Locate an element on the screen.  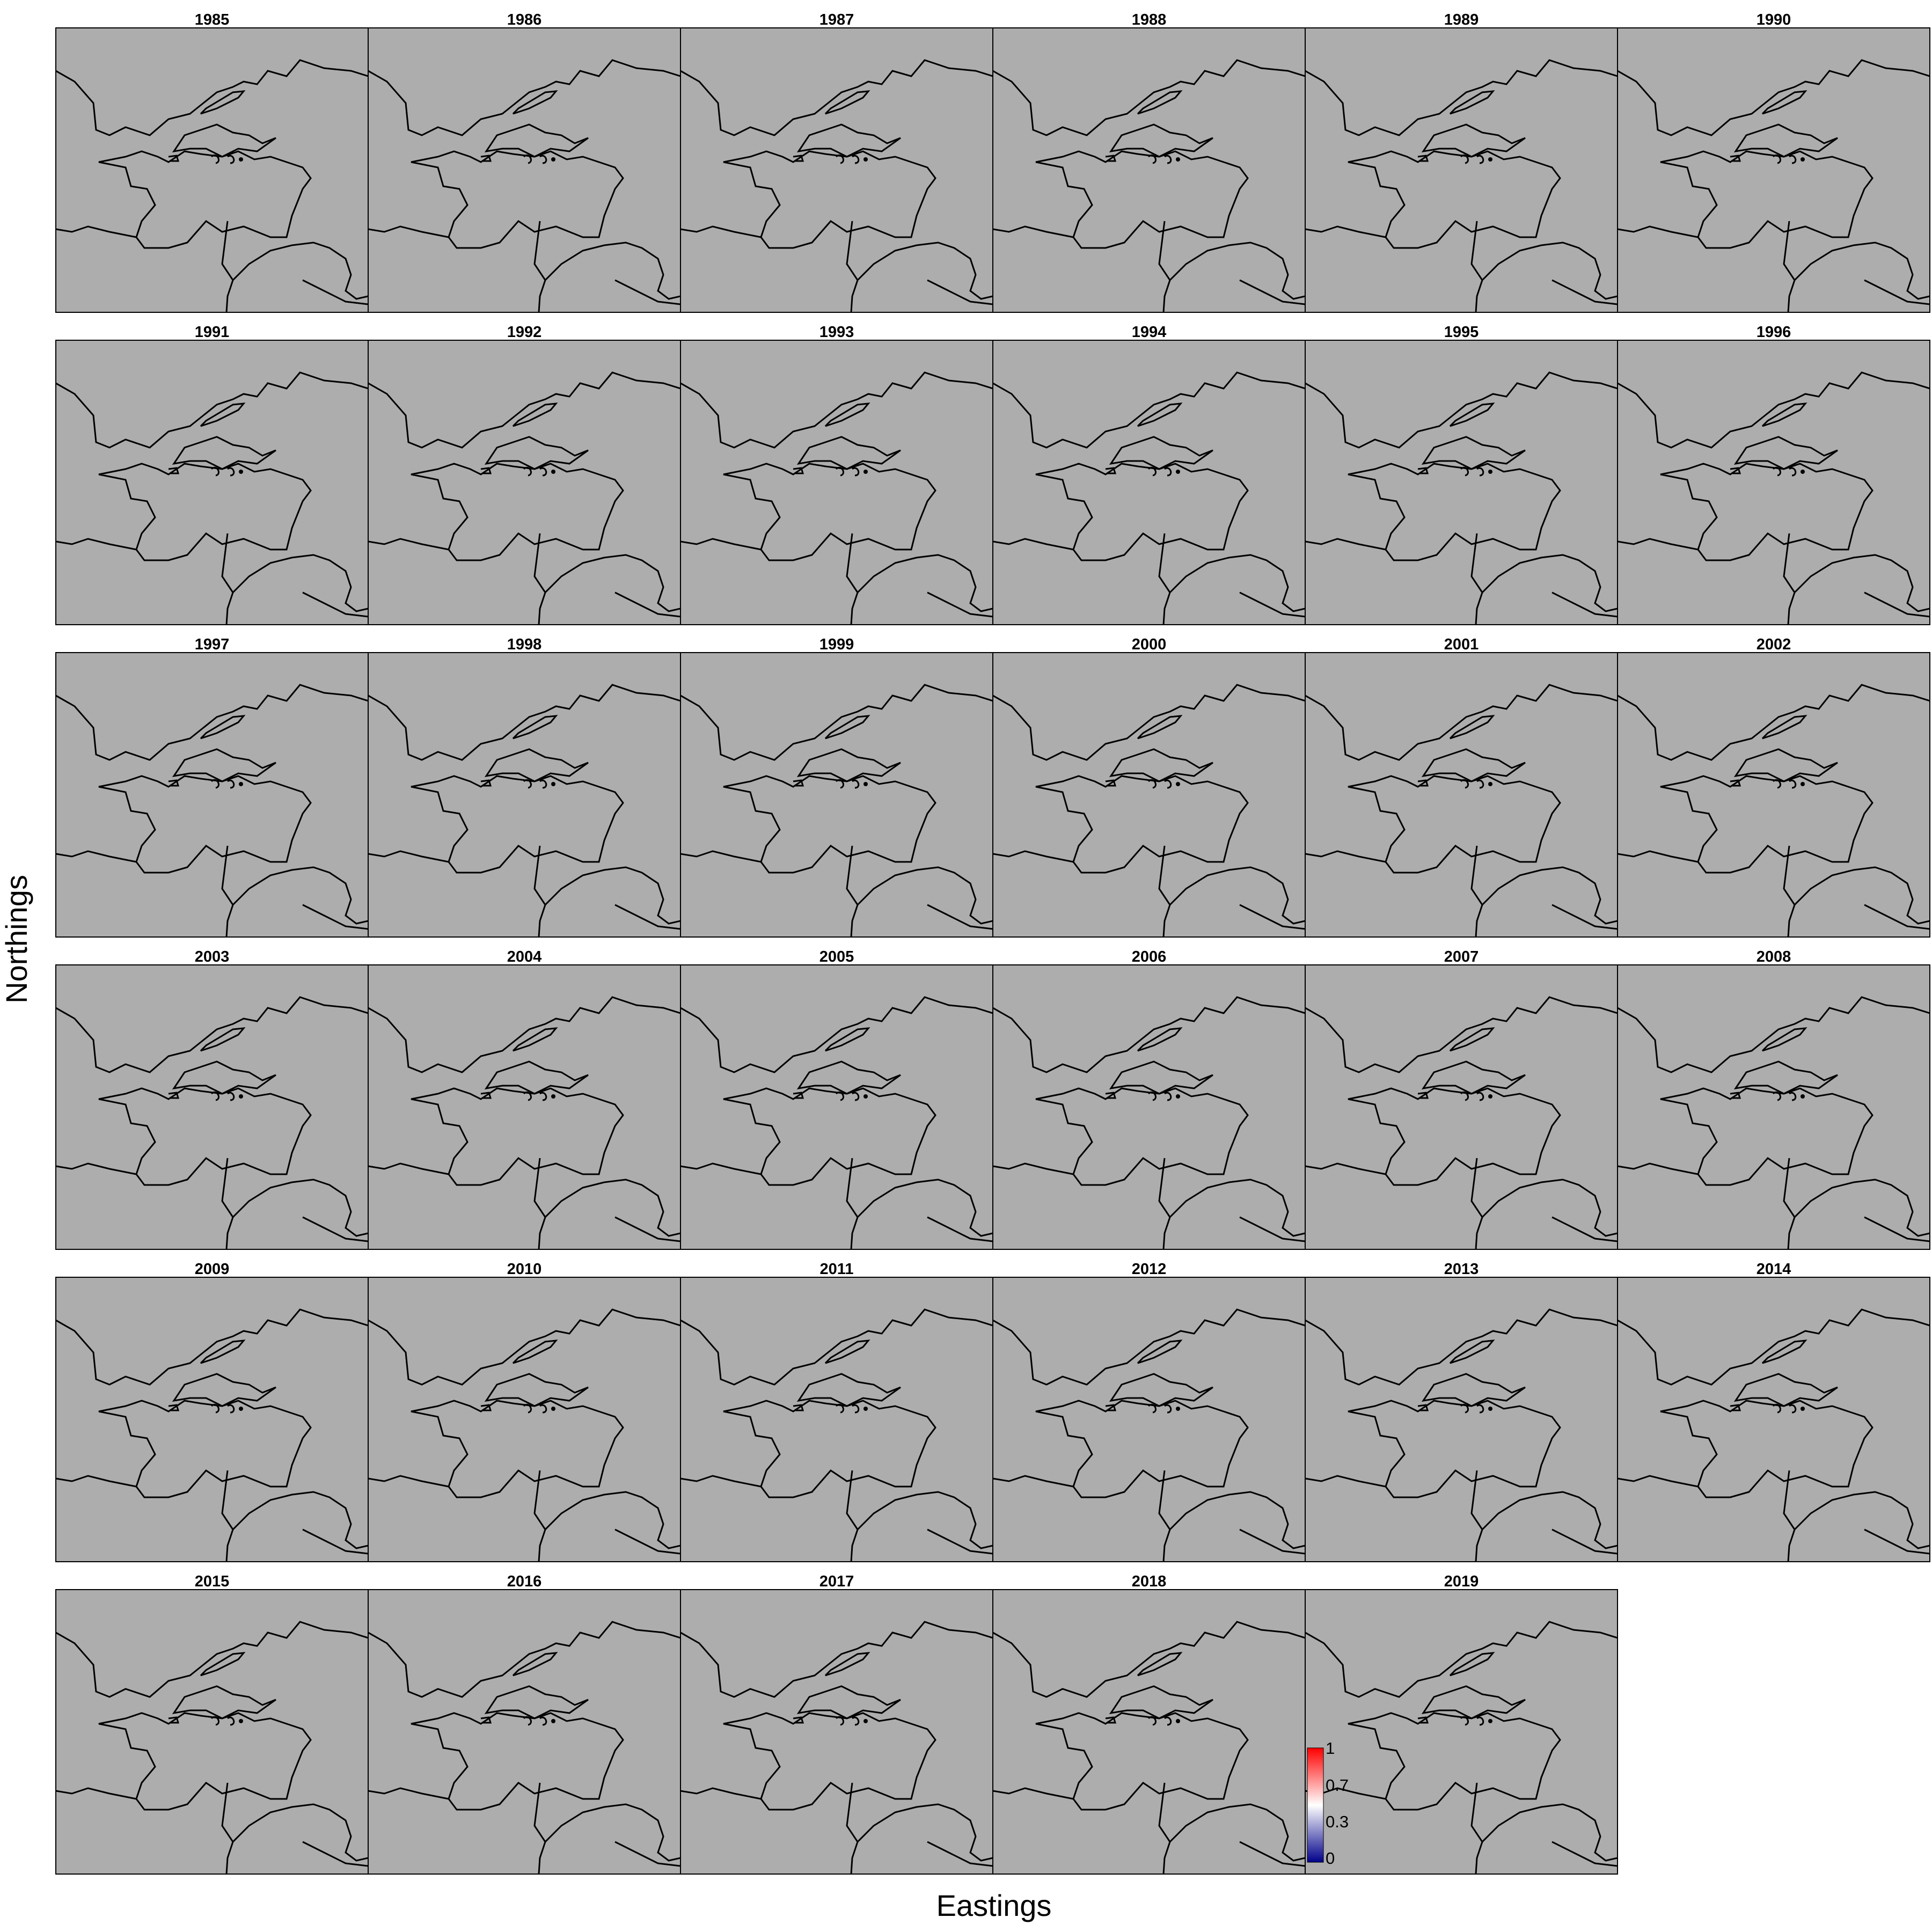
map-panel: 1992 is located at coordinates (524, 474).